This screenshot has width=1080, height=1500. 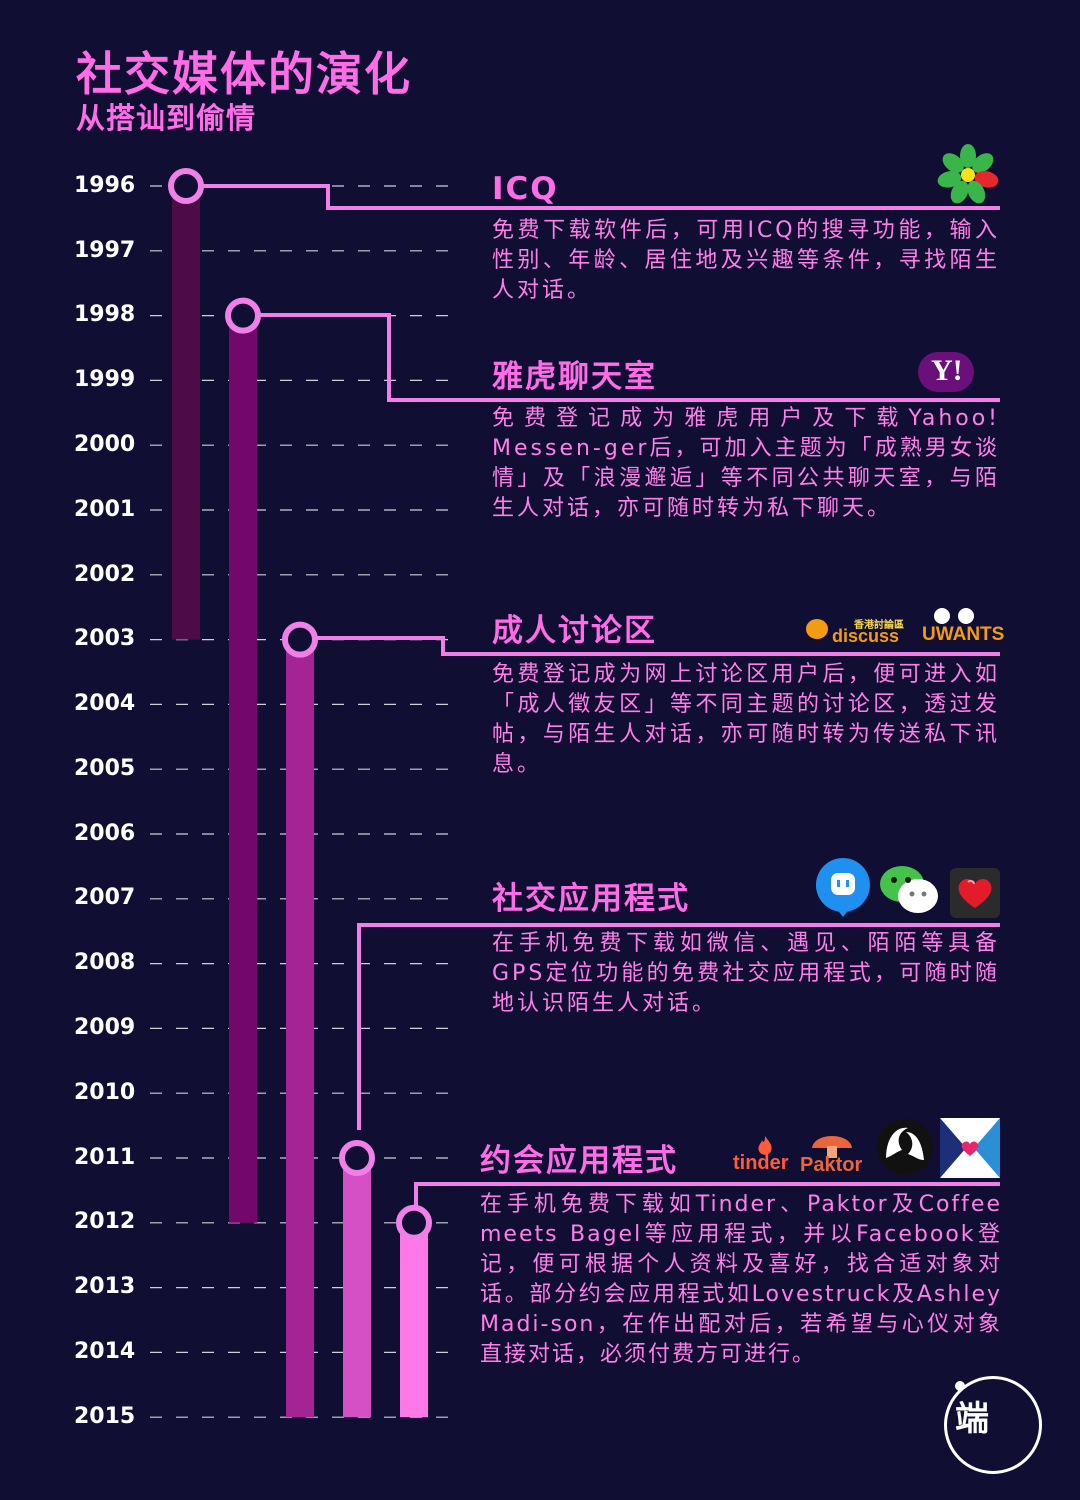 I want to click on icq-flower-icon, so click(x=968, y=174).